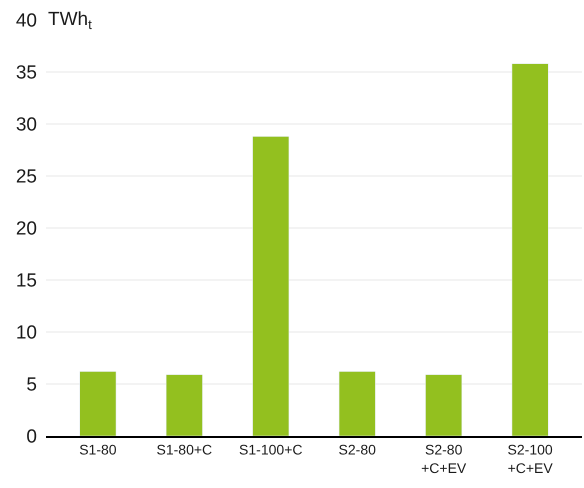 The image size is (584, 488). What do you see at coordinates (26, 125) in the screenshot?
I see `y-tick-label: 30` at bounding box center [26, 125].